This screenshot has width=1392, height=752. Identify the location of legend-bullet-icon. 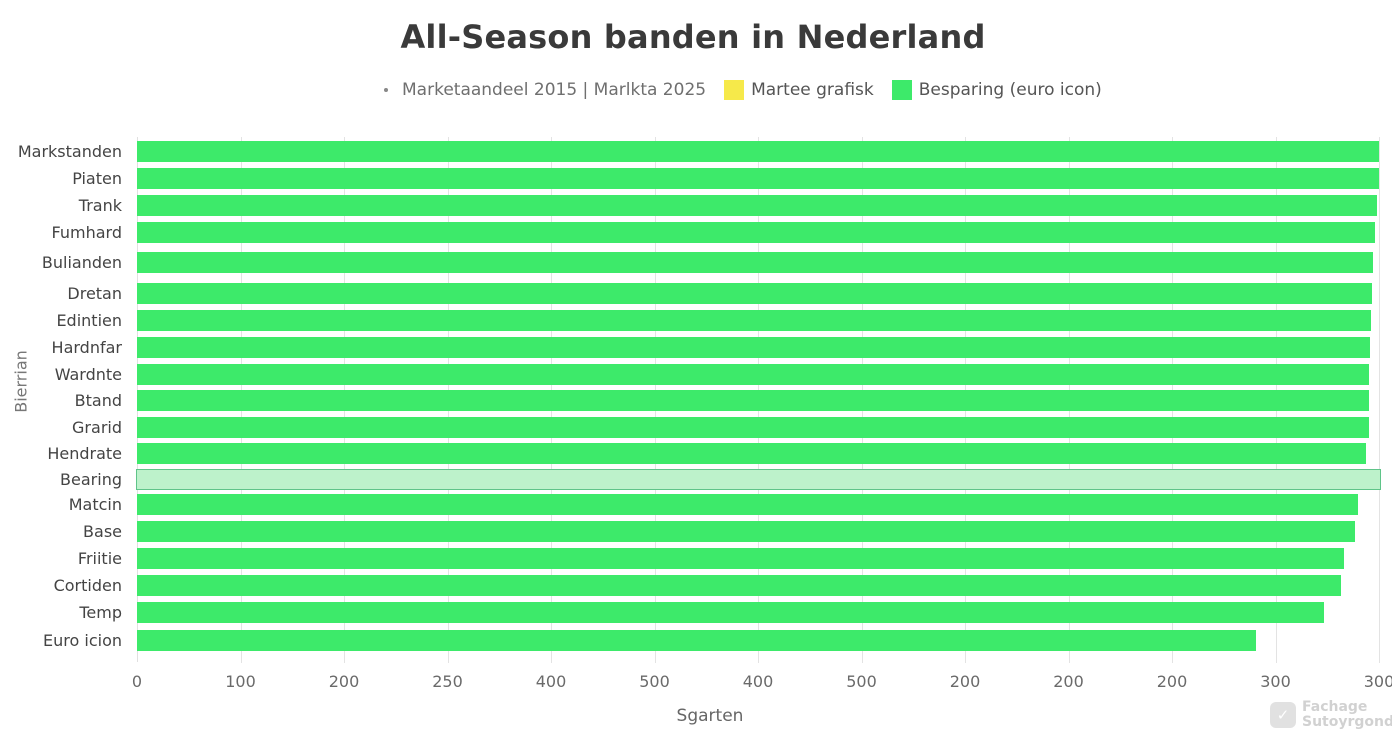
(386, 90).